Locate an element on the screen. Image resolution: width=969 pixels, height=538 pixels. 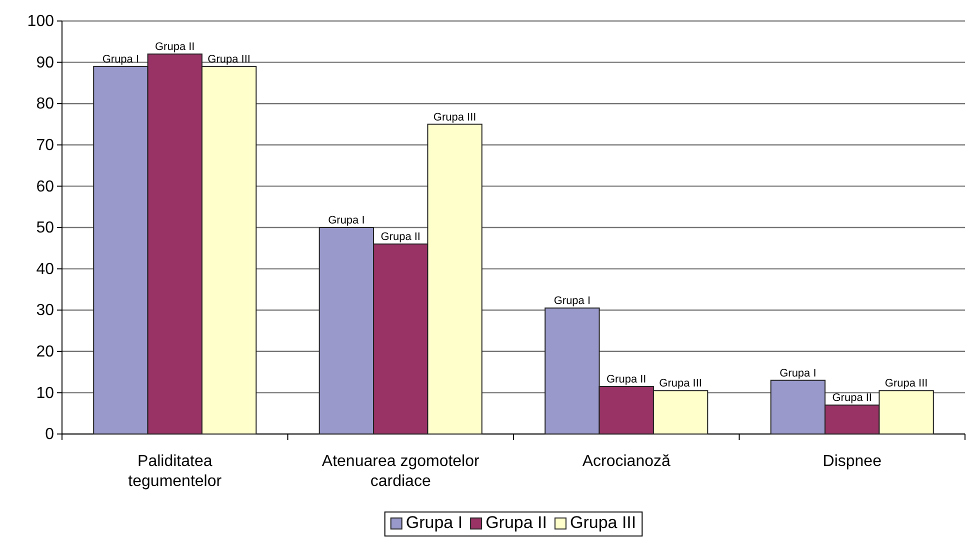
legend-label: Grupa II is located at coordinates (516, 522).